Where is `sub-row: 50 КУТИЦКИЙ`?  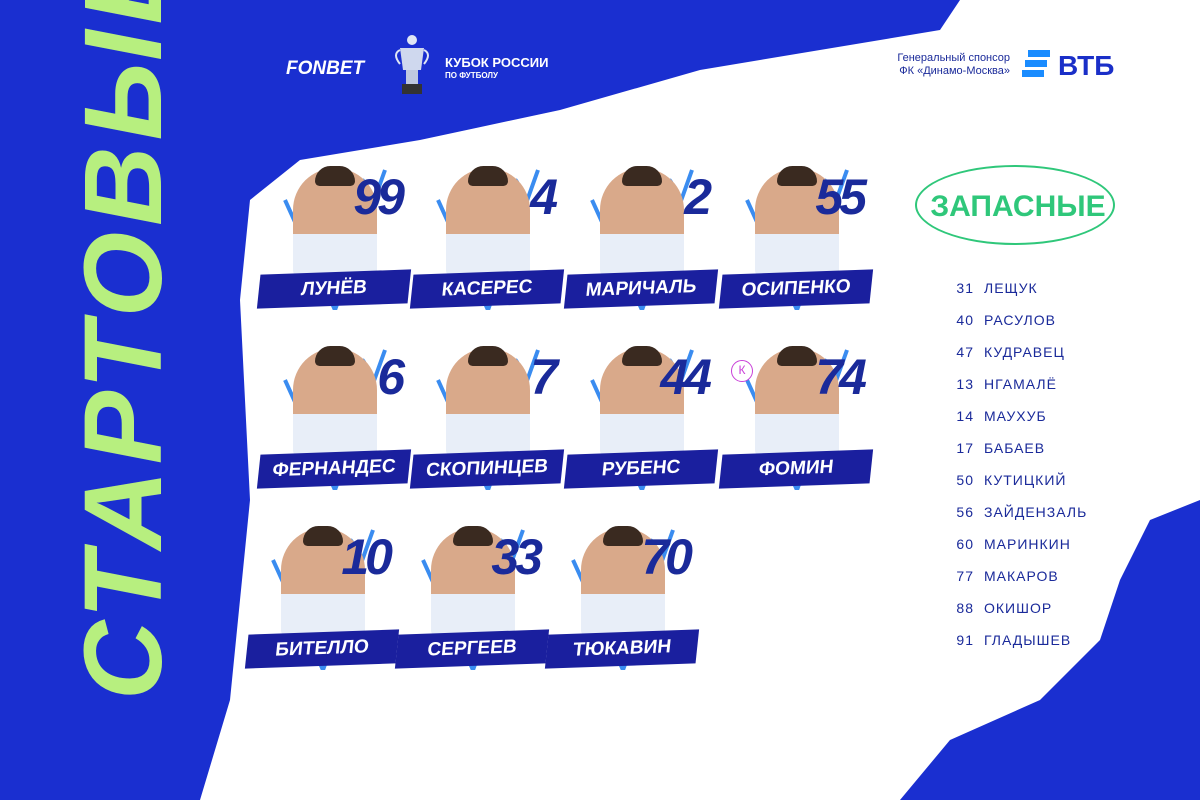 sub-row: 50 КУТИЦКИЙ is located at coordinates (1040, 488).